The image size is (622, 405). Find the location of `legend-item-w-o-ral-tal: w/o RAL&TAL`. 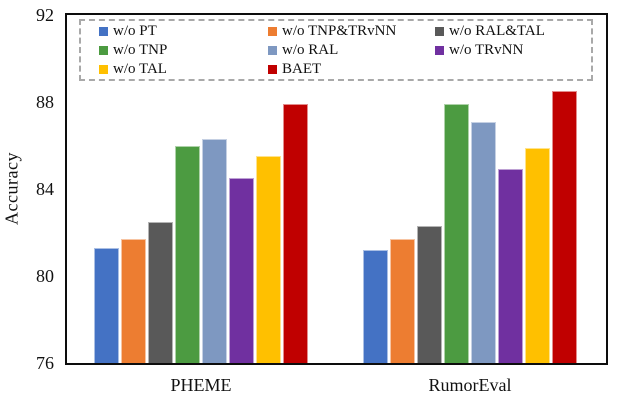

legend-item-w-o-ral-tal: w/o RAL&TAL is located at coordinates (513, 31).